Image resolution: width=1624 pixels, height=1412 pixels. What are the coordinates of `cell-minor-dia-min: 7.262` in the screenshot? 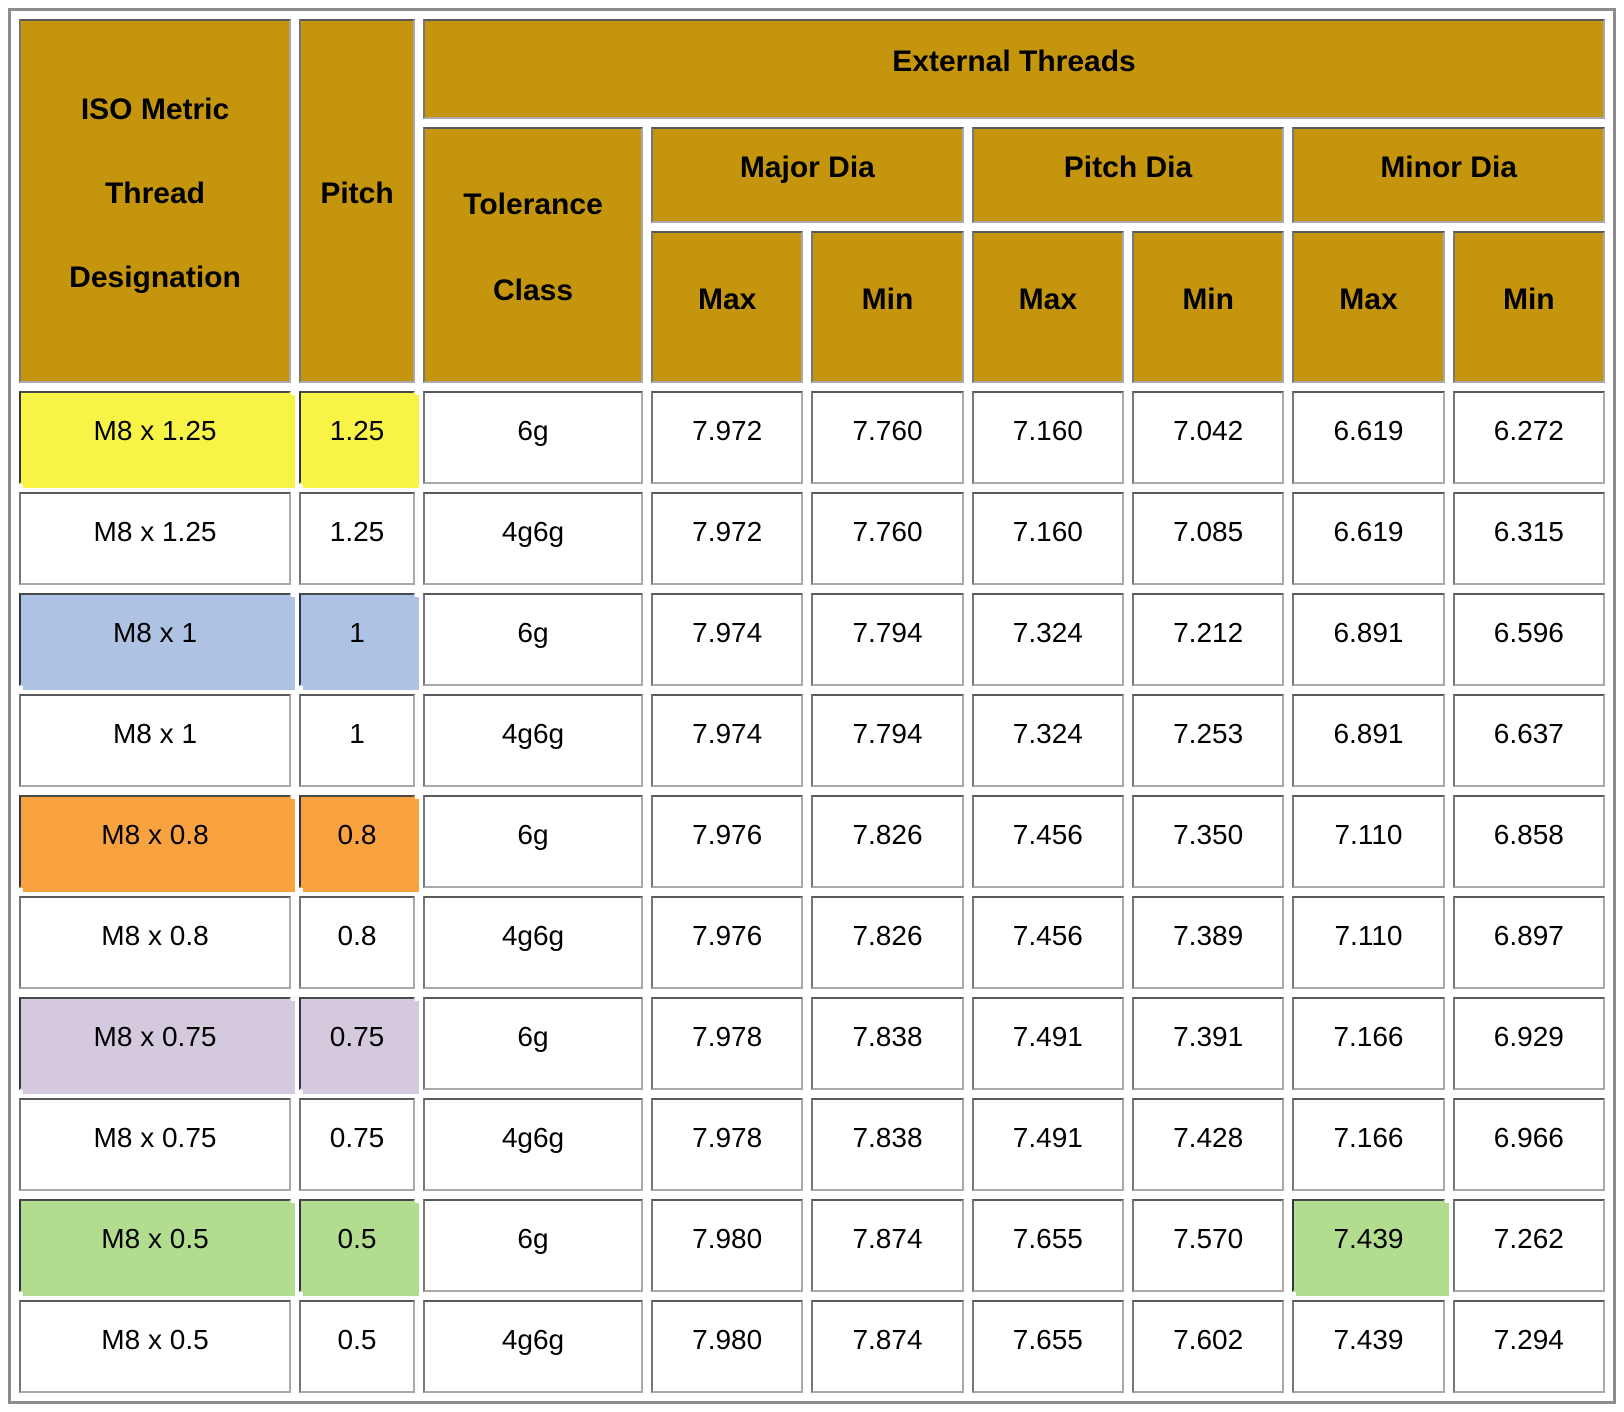 It's located at (1528, 1245).